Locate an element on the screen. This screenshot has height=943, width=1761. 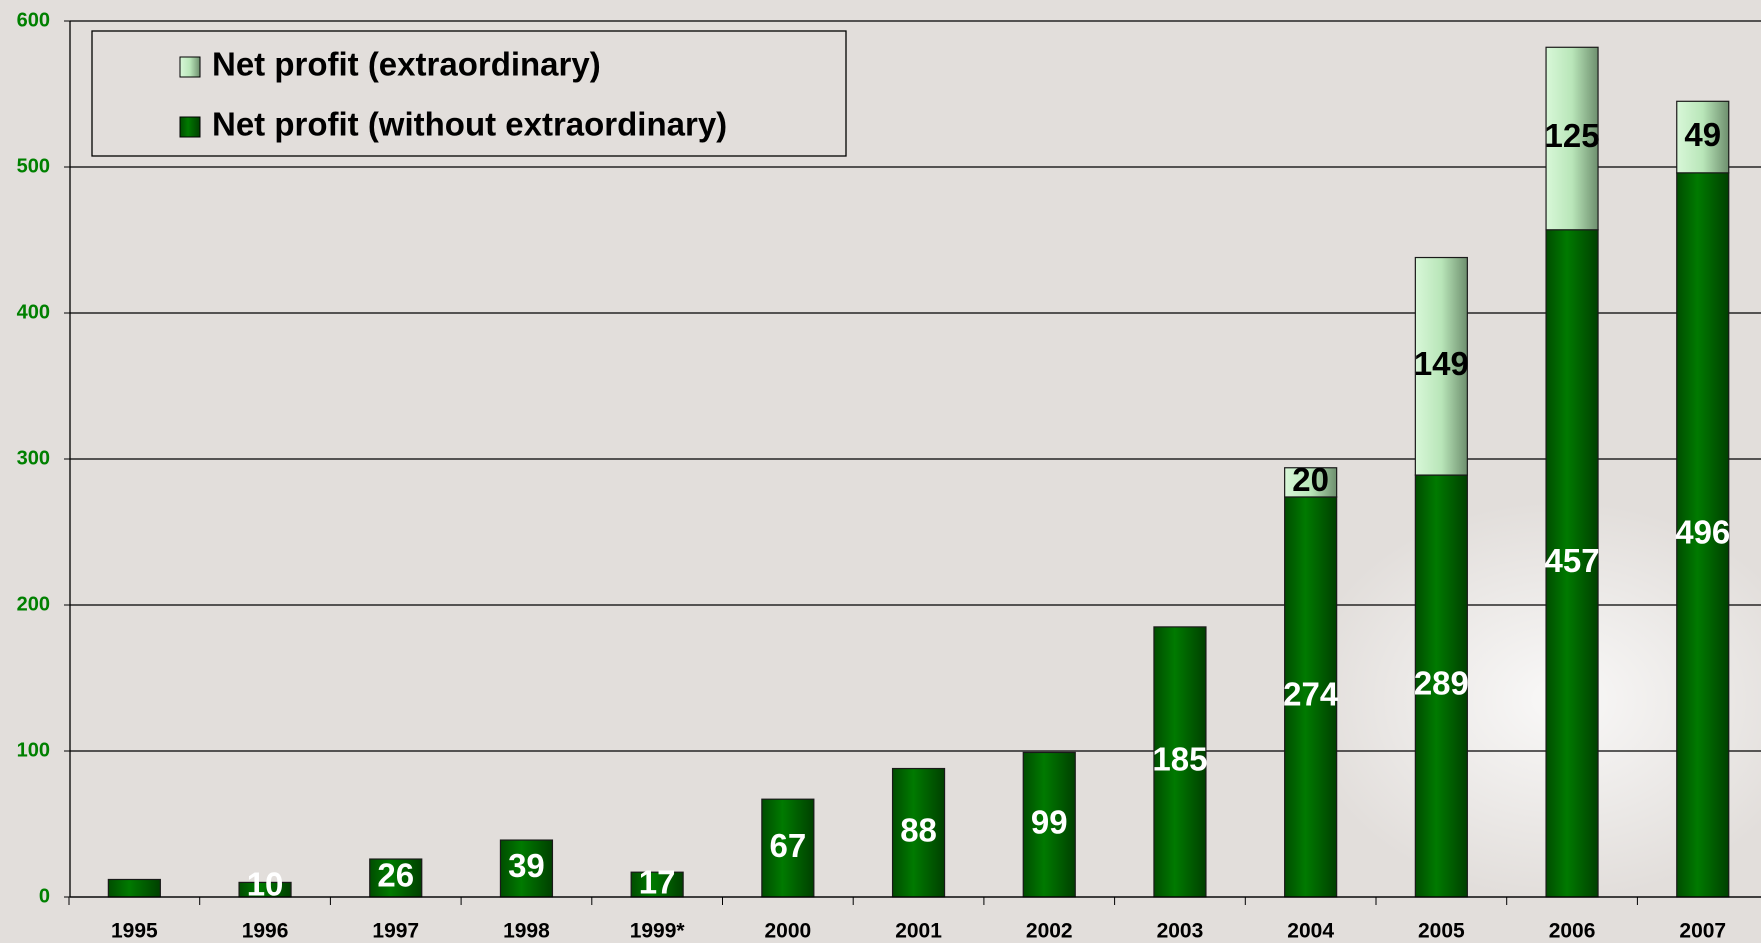
x-tick-label: 2006 is located at coordinates (1572, 931).